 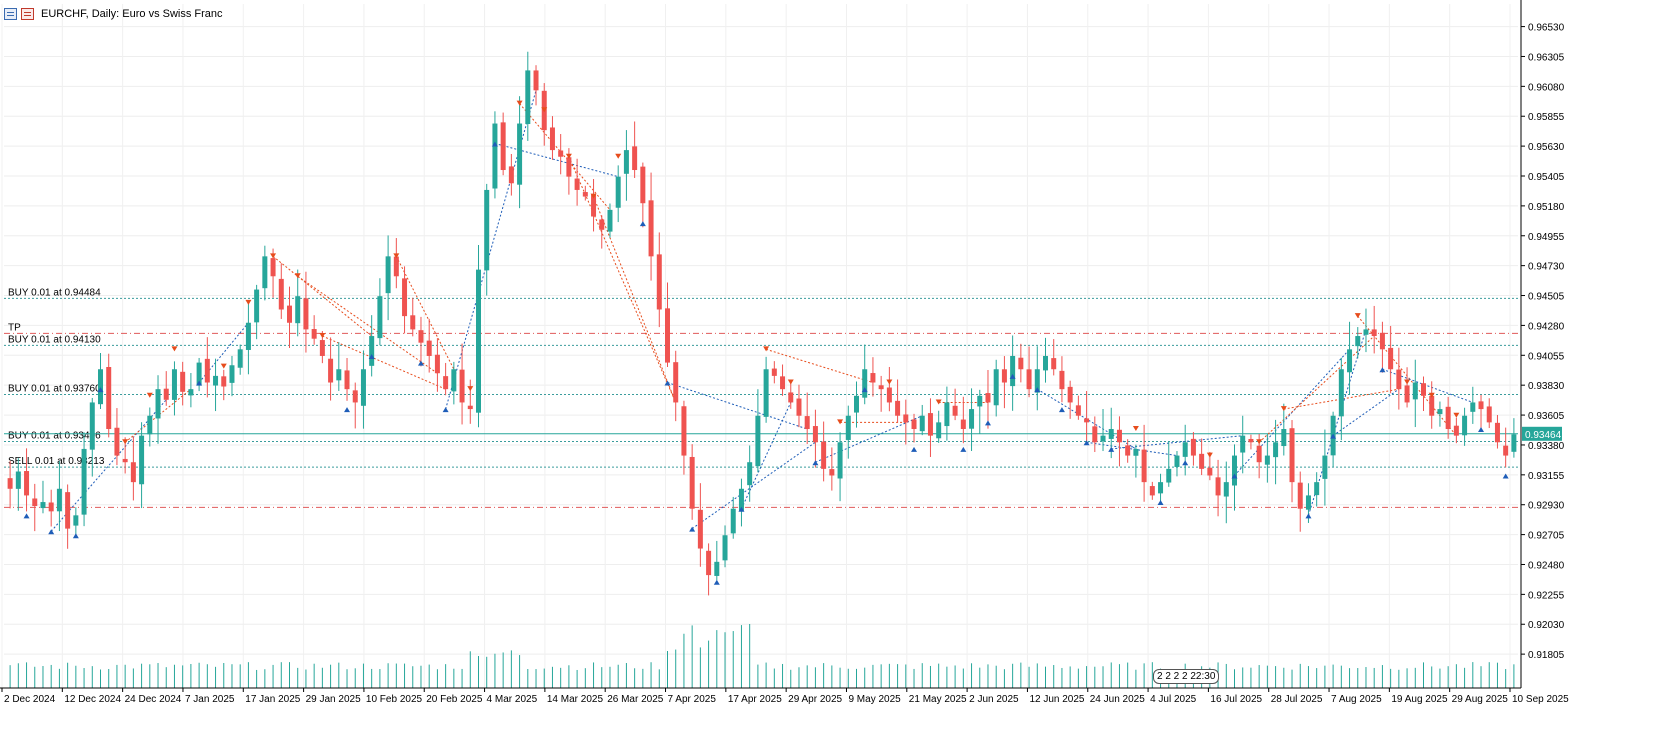 I want to click on price-tick-label: 0.93830, so click(x=1546, y=386).